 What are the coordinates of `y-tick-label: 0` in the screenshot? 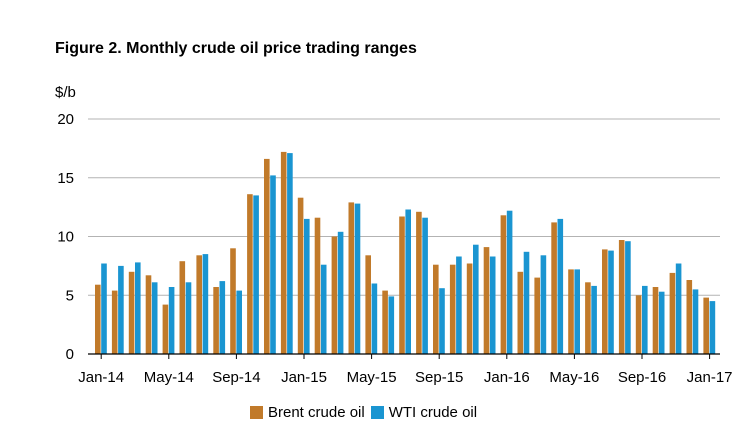 It's located at (70, 354).